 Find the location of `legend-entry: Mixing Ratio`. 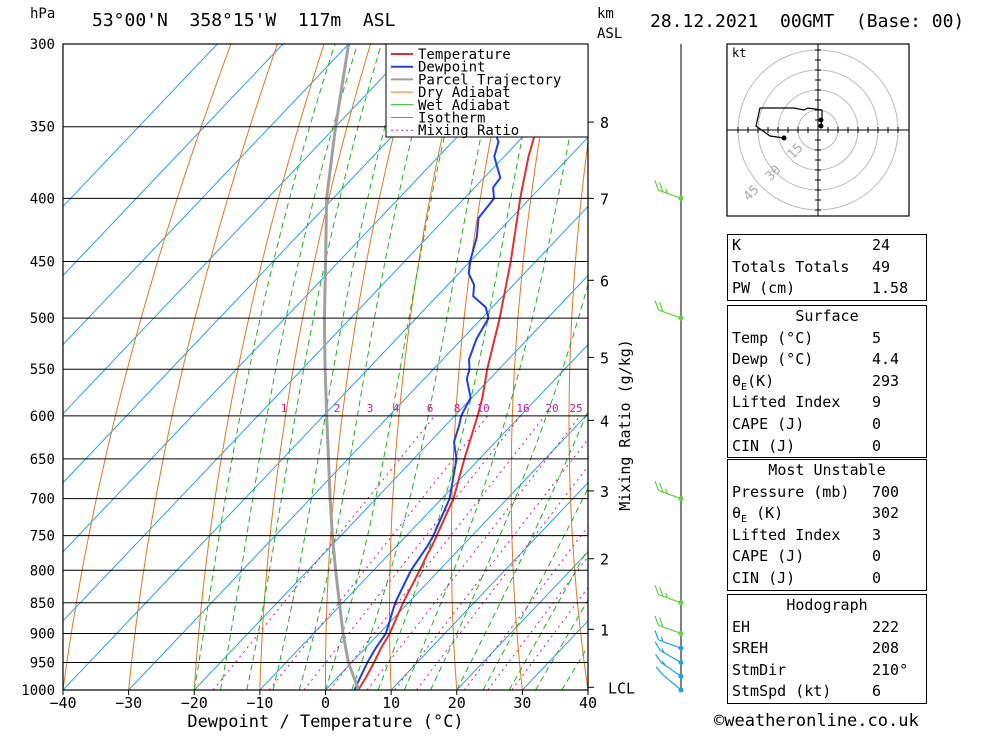

legend-entry: Mixing Ratio is located at coordinates (468, 131).